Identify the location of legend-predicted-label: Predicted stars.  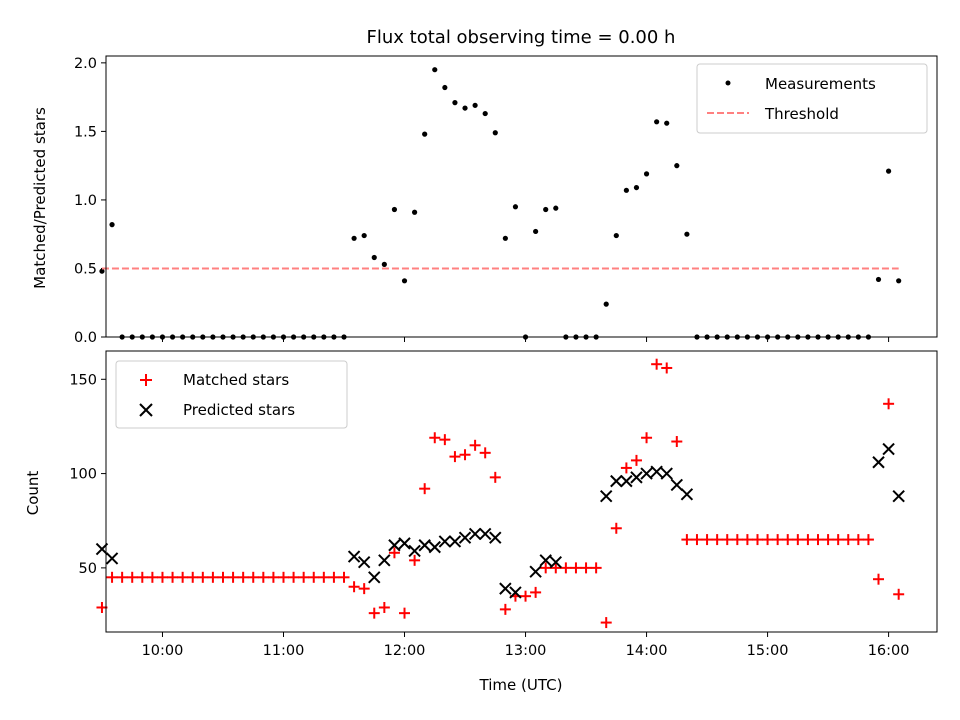
(239, 410).